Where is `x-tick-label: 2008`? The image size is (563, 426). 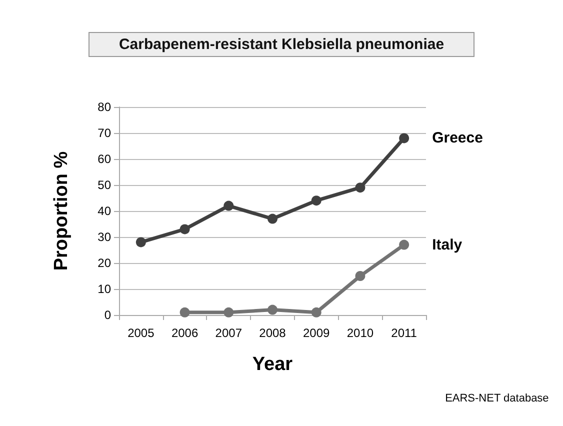 x-tick-label: 2008 is located at coordinates (272, 333).